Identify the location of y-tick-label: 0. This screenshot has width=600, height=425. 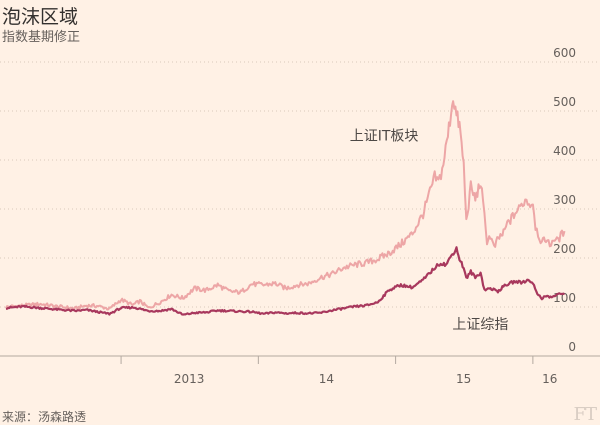
(572, 347).